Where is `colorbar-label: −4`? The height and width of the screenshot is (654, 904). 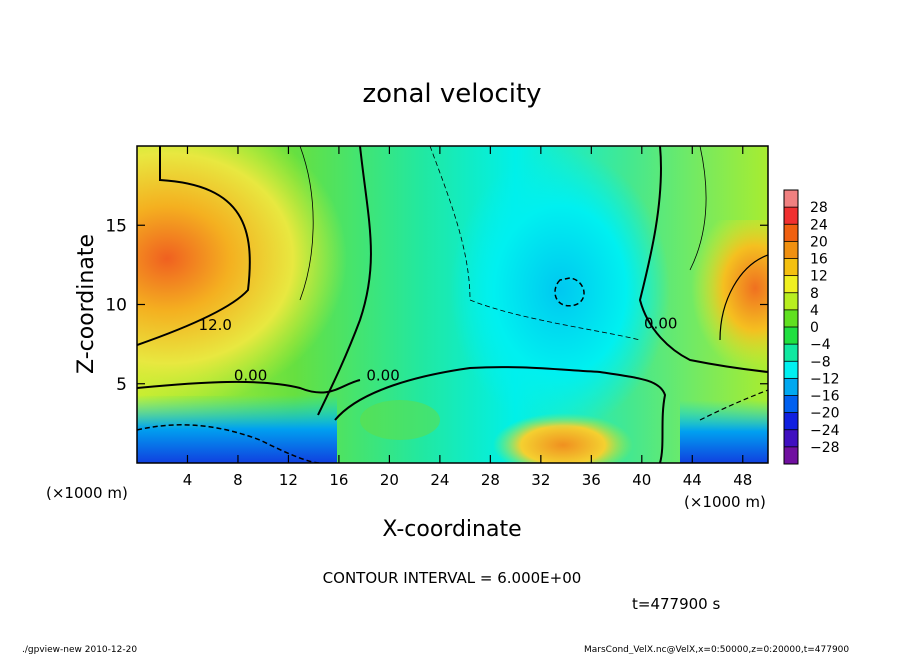 colorbar-label: −4 is located at coordinates (820, 345).